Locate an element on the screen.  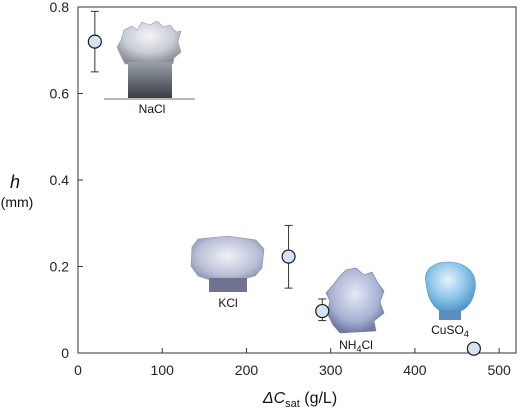
x-tick-label: 400 is located at coordinates (415, 370).